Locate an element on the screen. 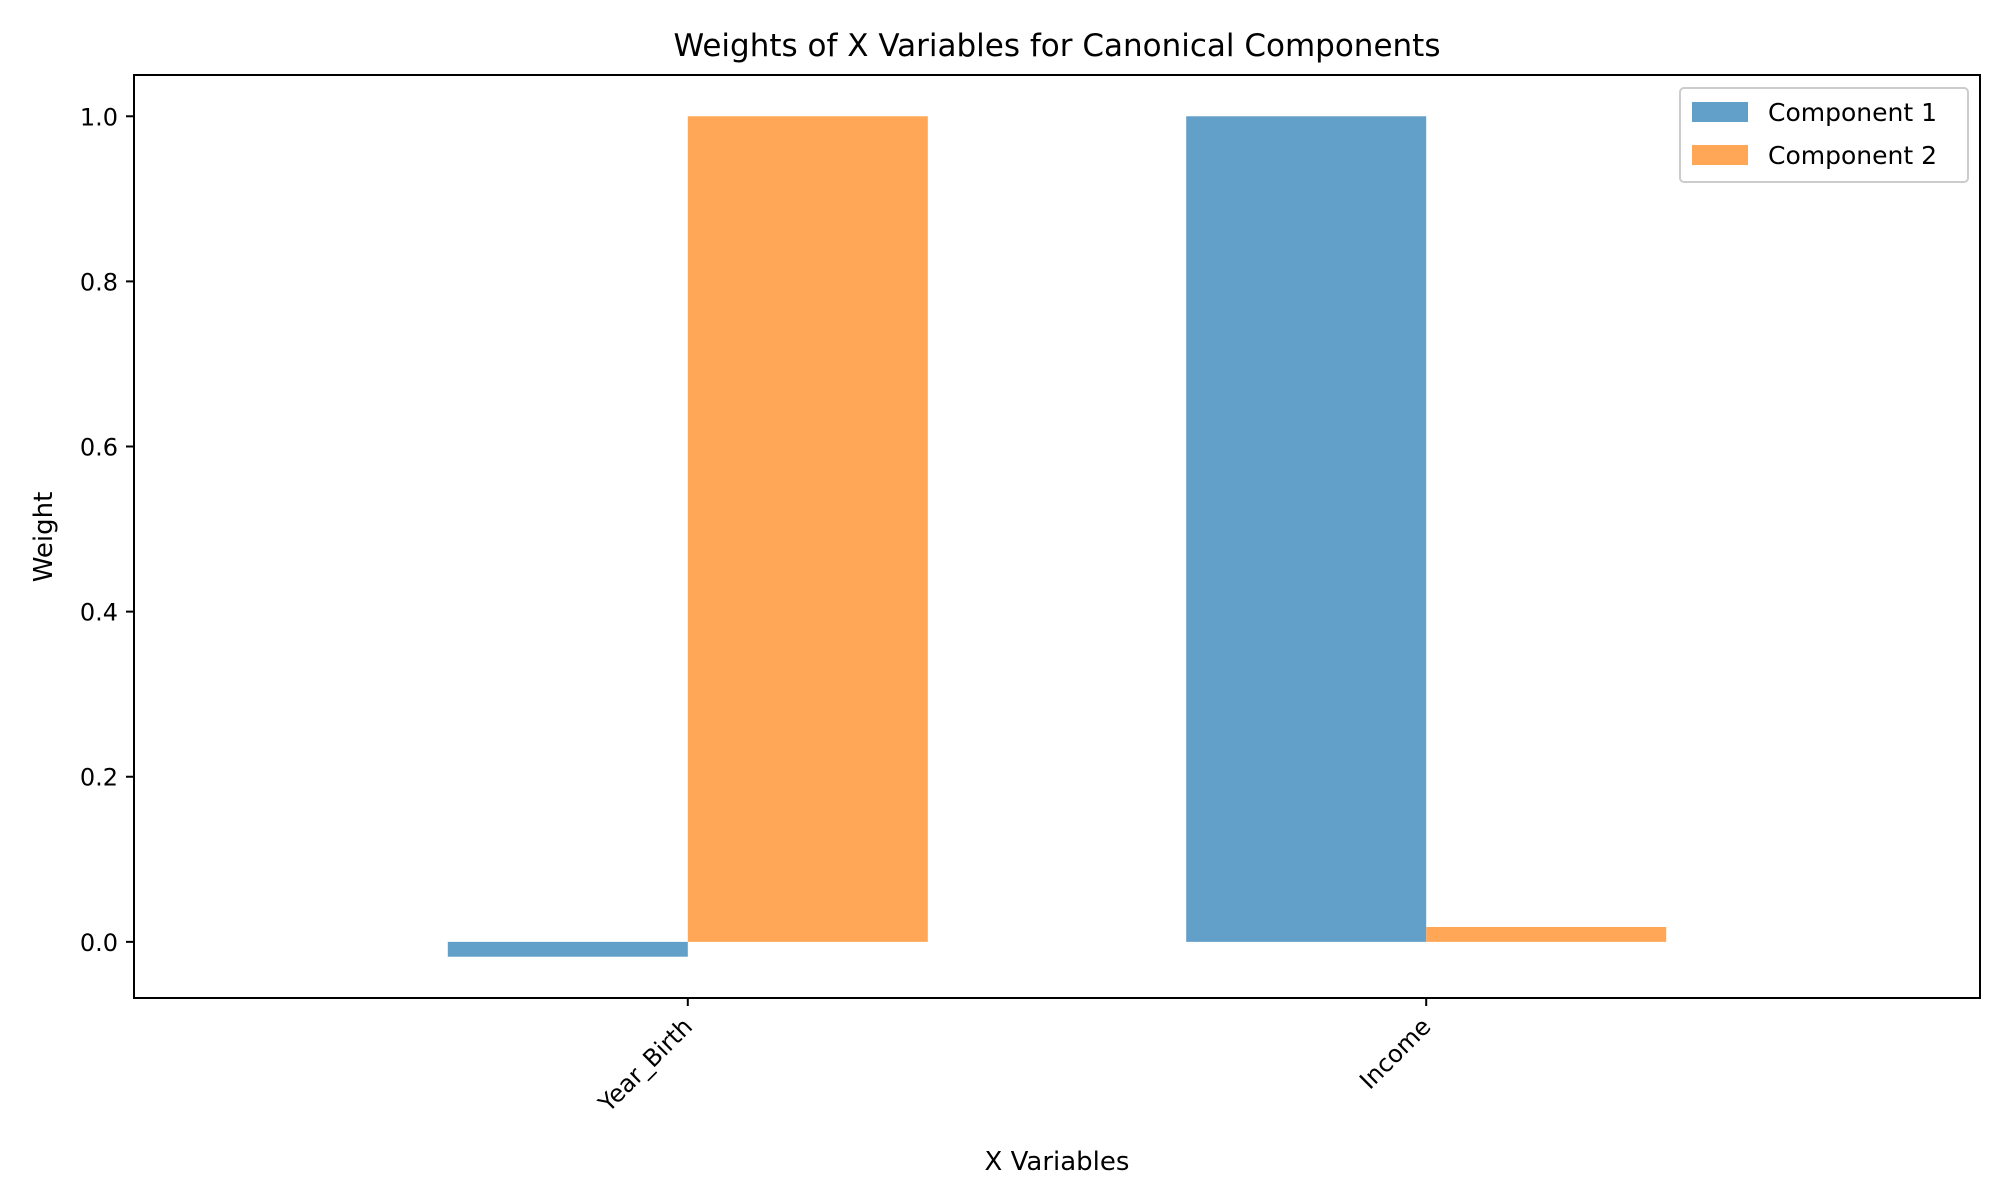 This screenshot has width=2000, height=1200. legend-label-component-2: Component 2 is located at coordinates (1852, 155).